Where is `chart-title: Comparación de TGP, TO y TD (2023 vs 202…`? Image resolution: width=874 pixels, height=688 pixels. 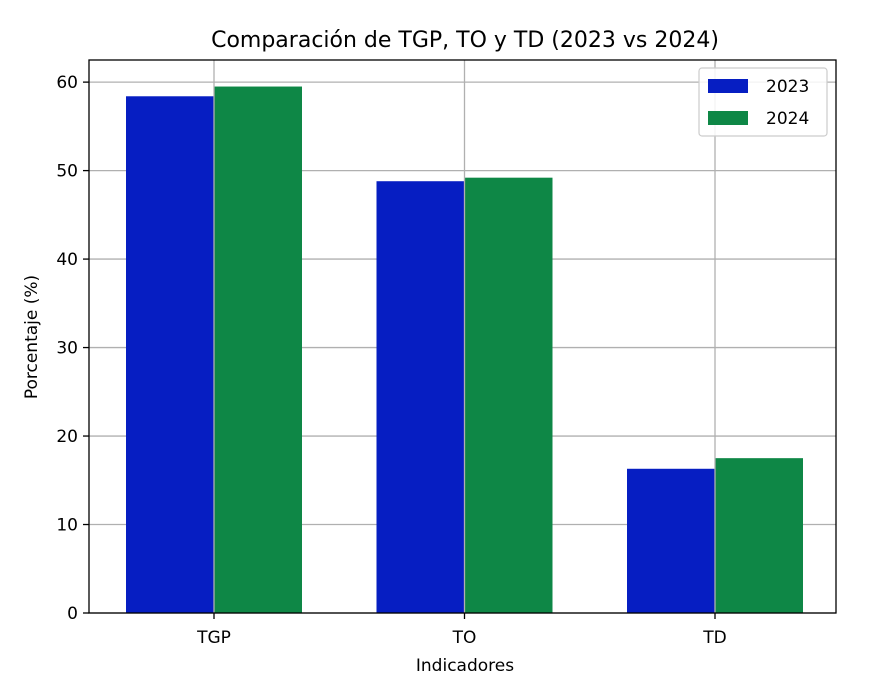 chart-title: Comparación de TGP, TO y TD (2023 vs 202… is located at coordinates (465, 40).